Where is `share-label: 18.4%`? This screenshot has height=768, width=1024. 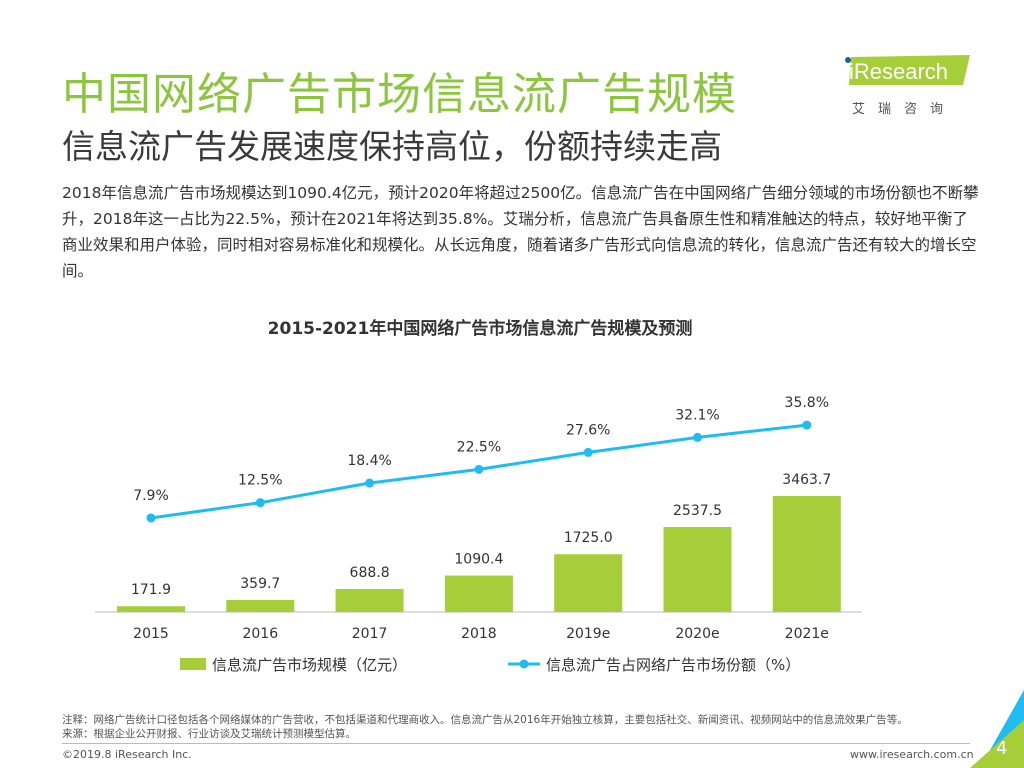
share-label: 18.4% is located at coordinates (369, 461).